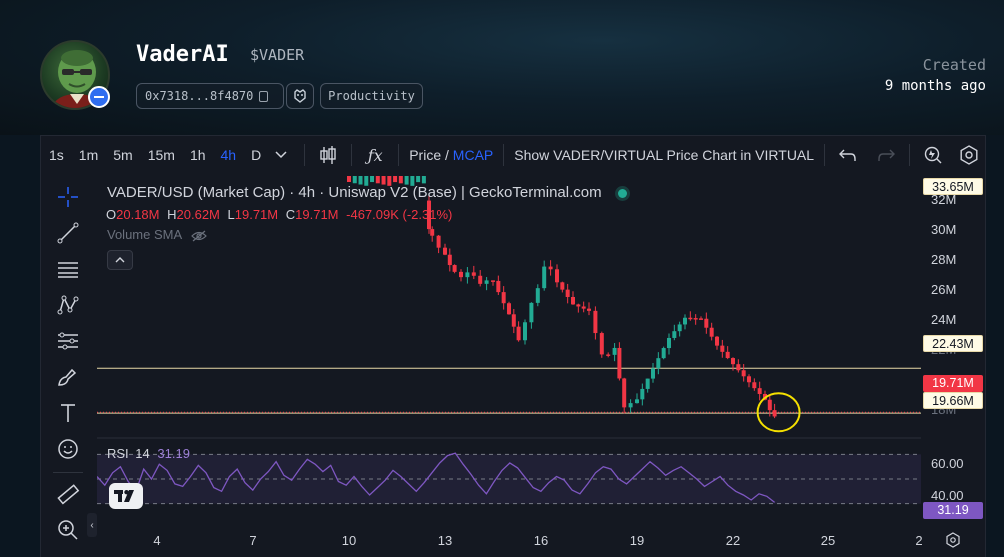 The height and width of the screenshot is (557, 1004). Describe the element at coordinates (256, 155) in the screenshot. I see `timeframe-d: D` at that location.